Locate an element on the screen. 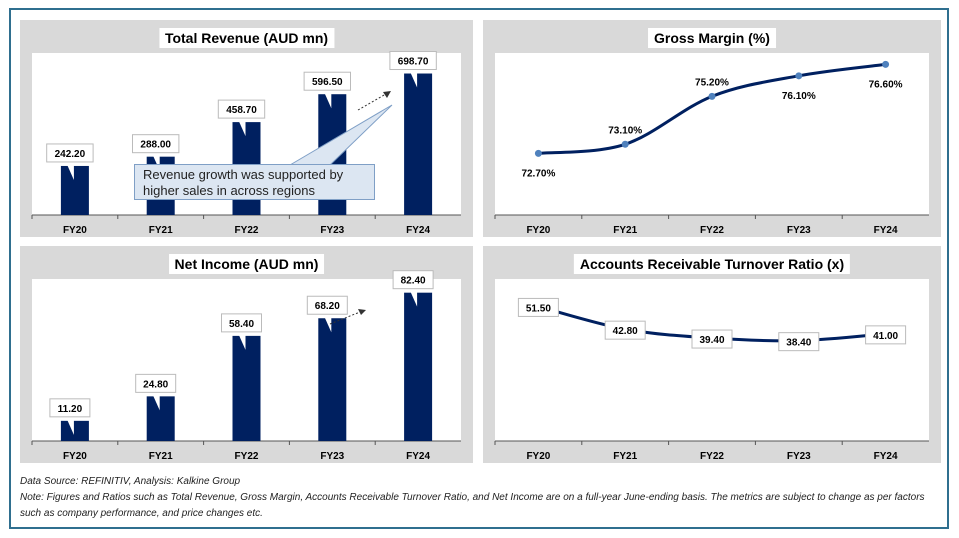 The image size is (959, 538). data-label: 75.20% is located at coordinates (712, 82).